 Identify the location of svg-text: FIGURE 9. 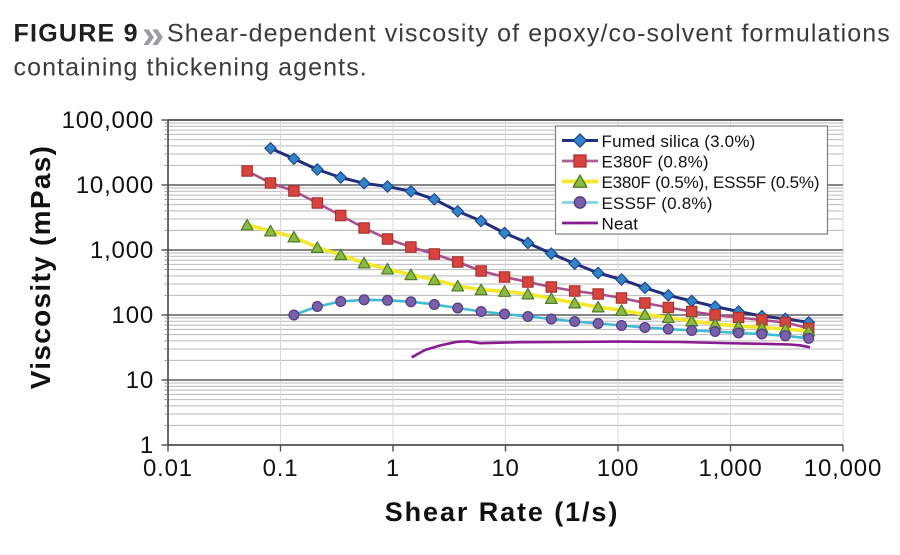
(76, 34).